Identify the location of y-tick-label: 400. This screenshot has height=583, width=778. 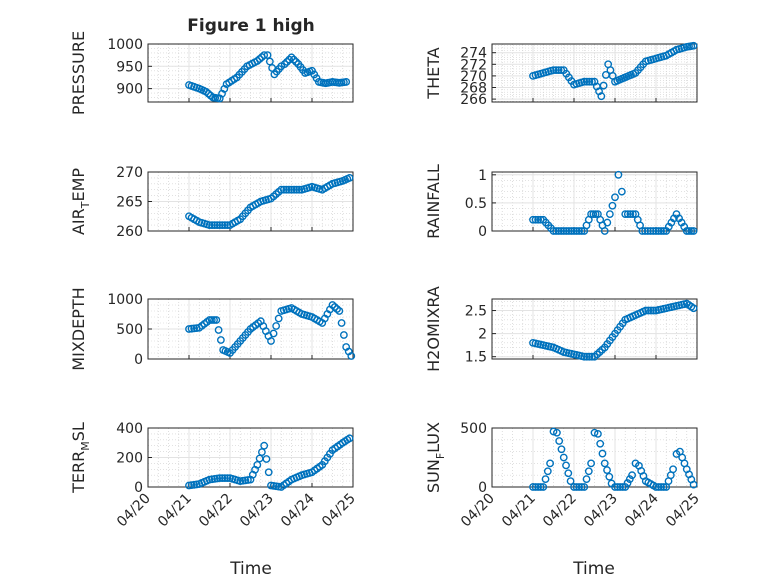
(129, 429).